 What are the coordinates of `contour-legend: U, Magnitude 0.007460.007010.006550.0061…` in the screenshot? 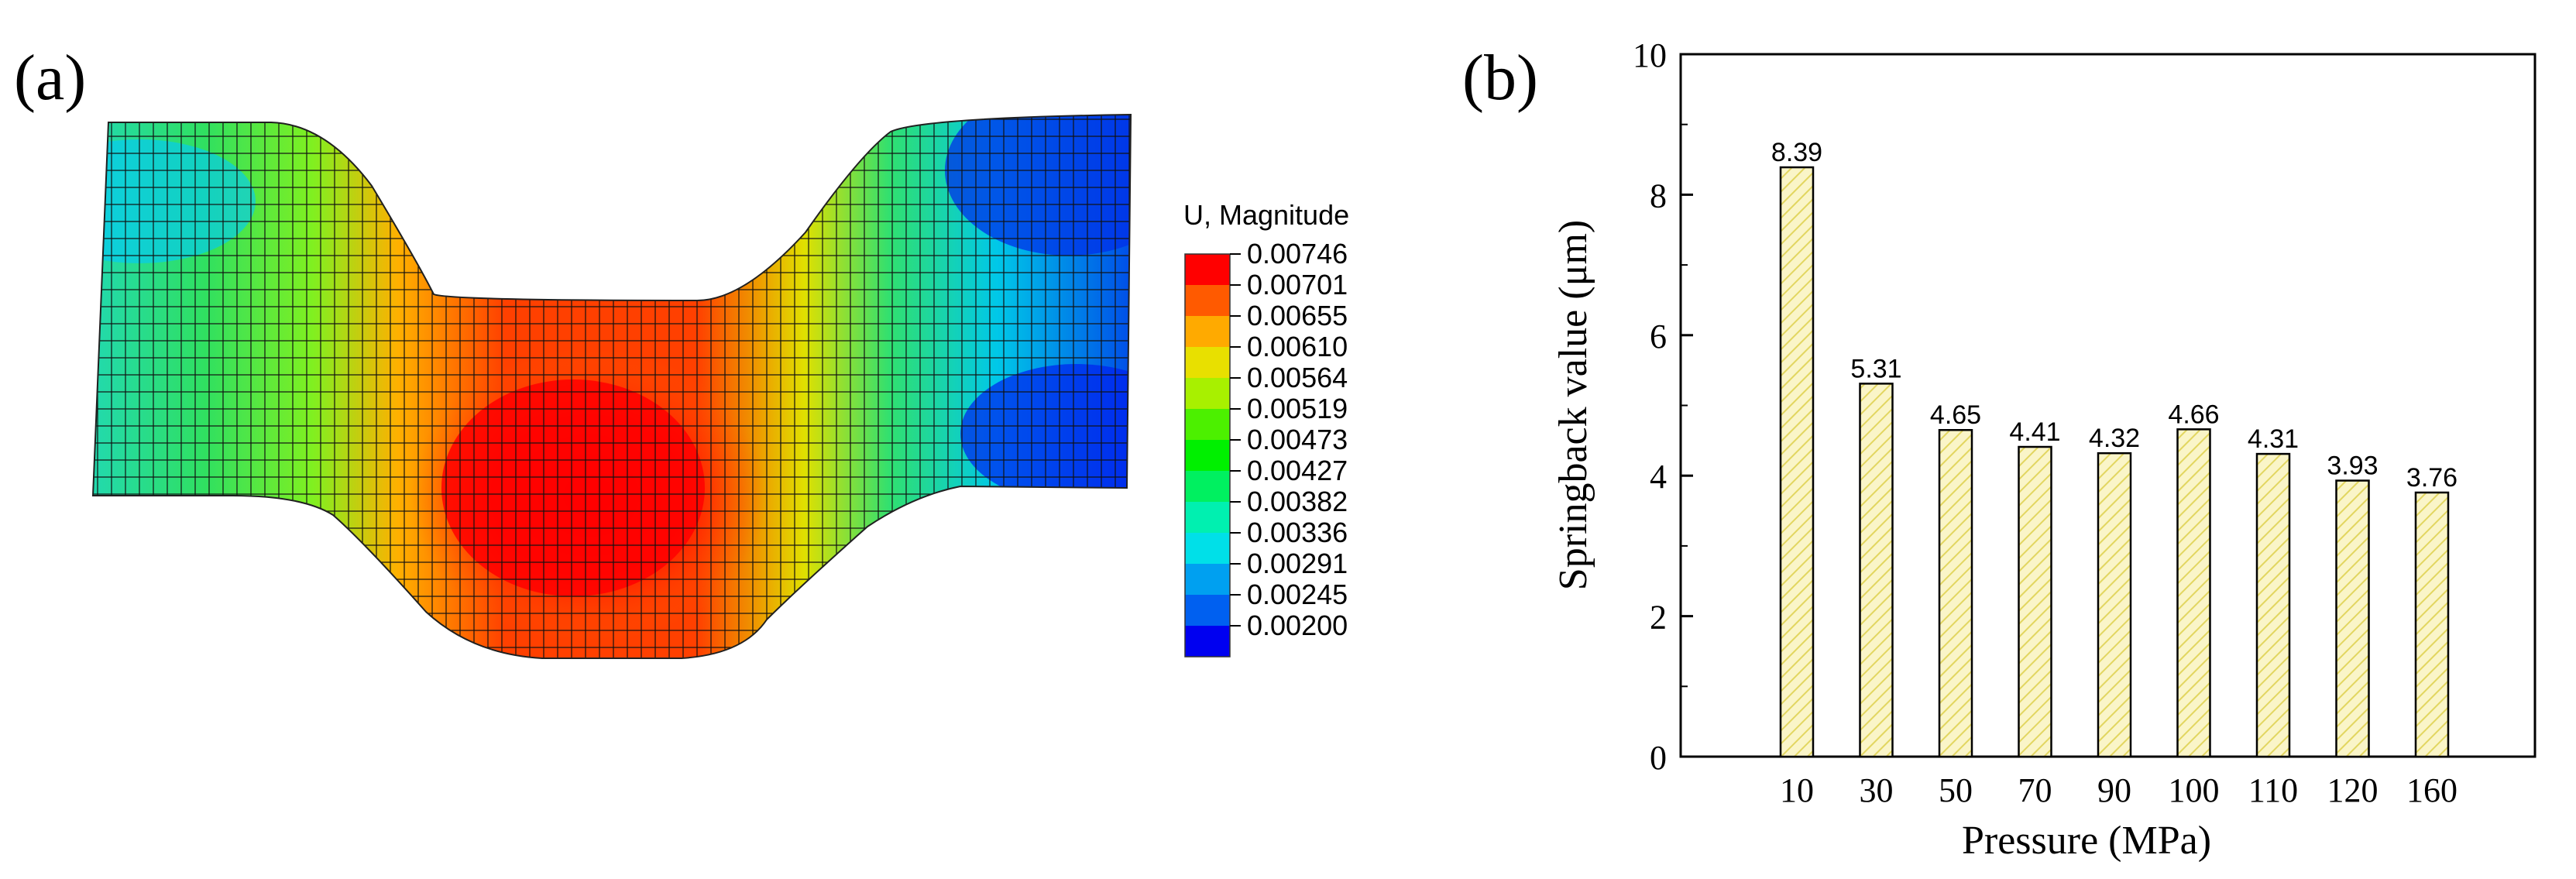 It's located at (1266, 429).